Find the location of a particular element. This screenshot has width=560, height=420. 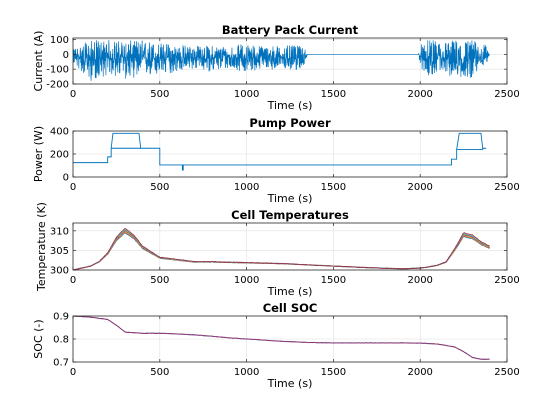

pump-power-ytick-label: 0 is located at coordinates (66, 178).